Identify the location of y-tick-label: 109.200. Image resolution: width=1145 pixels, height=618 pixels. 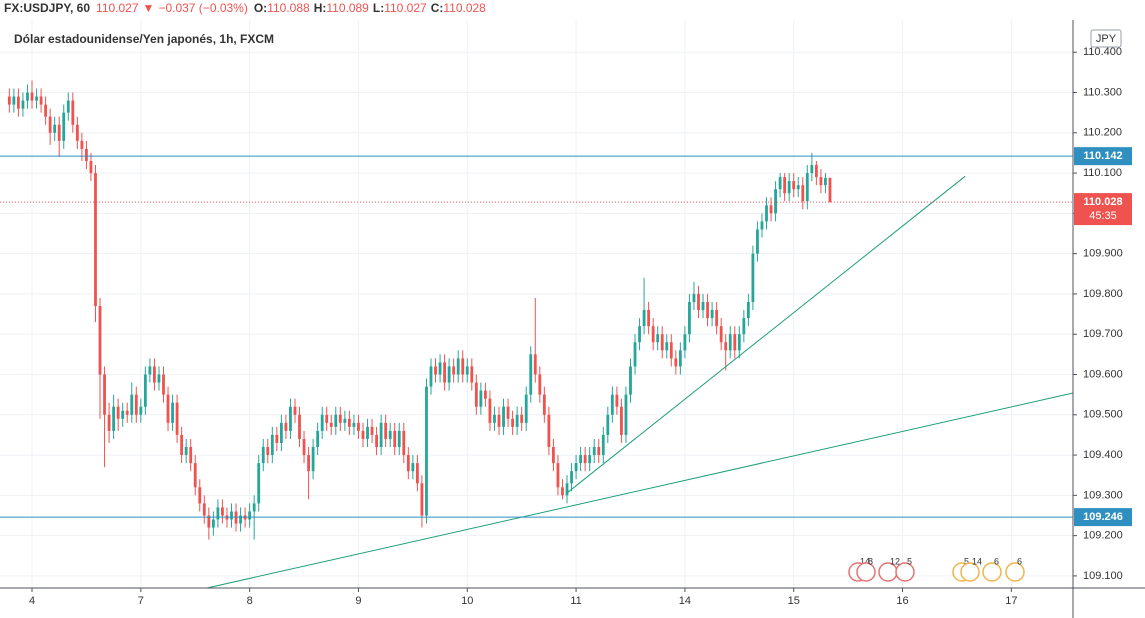
(1103, 536).